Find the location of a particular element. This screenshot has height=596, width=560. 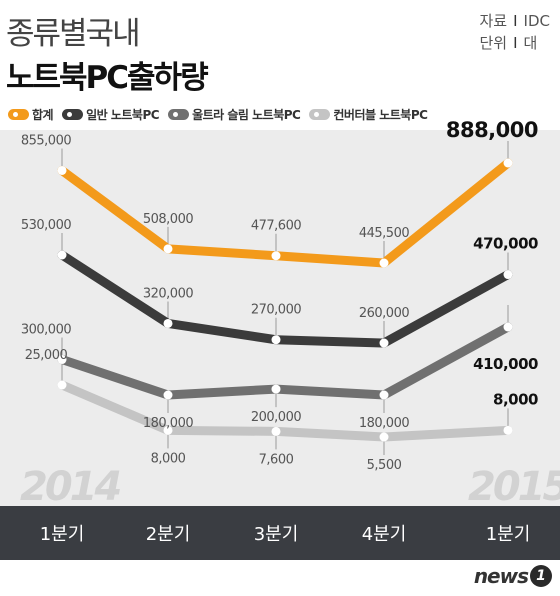

value-label-s0-p1: 508,000 is located at coordinates (168, 219).